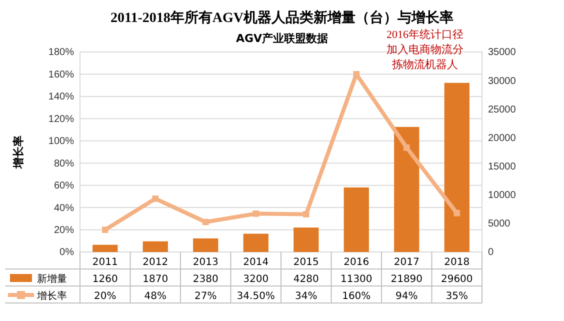  What do you see at coordinates (155, 279) in the screenshot?
I see `data-label: 1870` at bounding box center [155, 279].